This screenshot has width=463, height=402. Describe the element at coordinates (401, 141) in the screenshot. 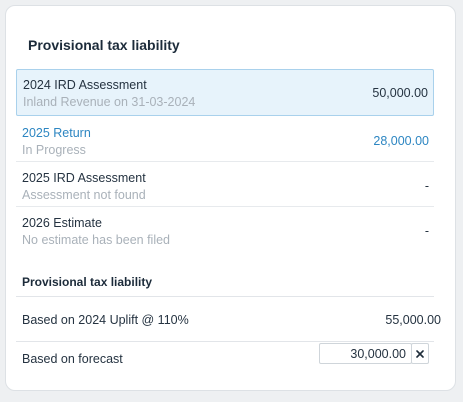

I see `return-amount-link: 28,000.00` at that location.